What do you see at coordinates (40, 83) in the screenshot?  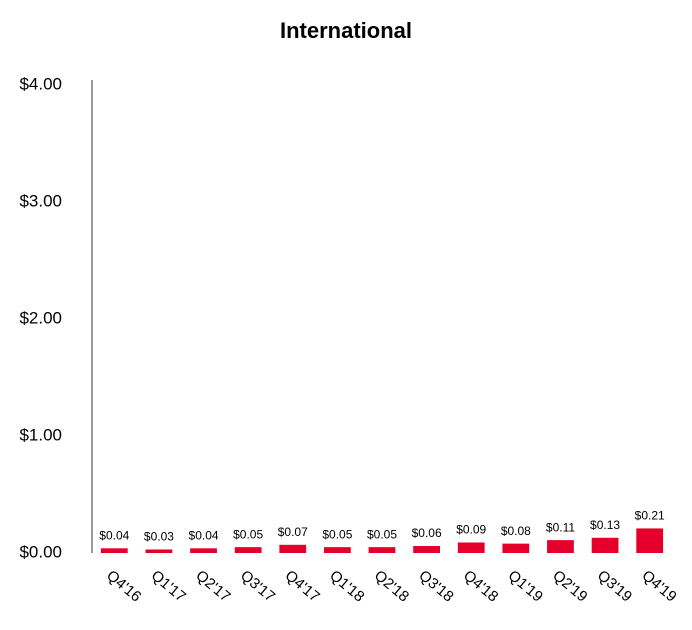 I see `y-tick-label: $4.00` at bounding box center [40, 83].